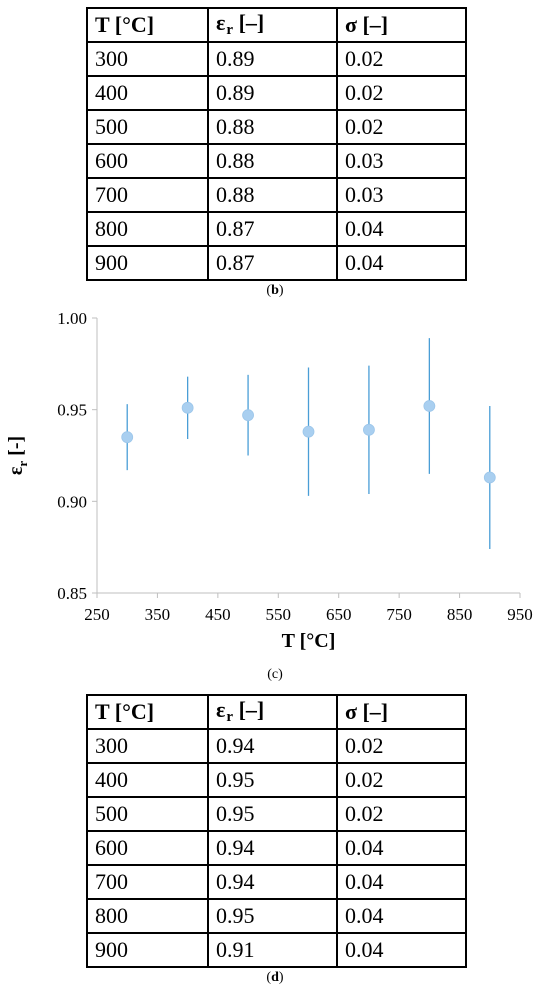 This screenshot has width=550, height=995. I want to click on cell-temperature: 300, so click(147, 746).